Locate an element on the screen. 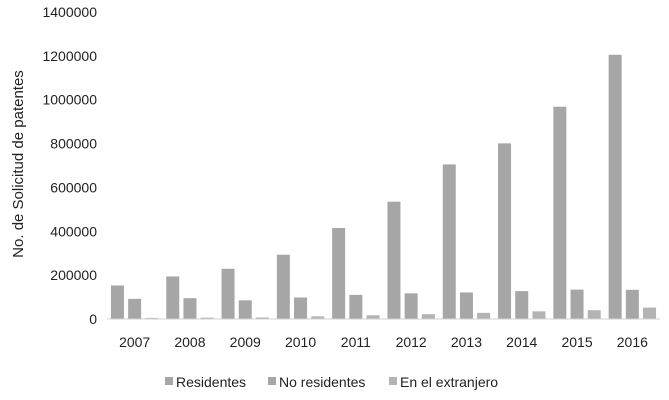  bar-2-2011 is located at coordinates (356, 306).